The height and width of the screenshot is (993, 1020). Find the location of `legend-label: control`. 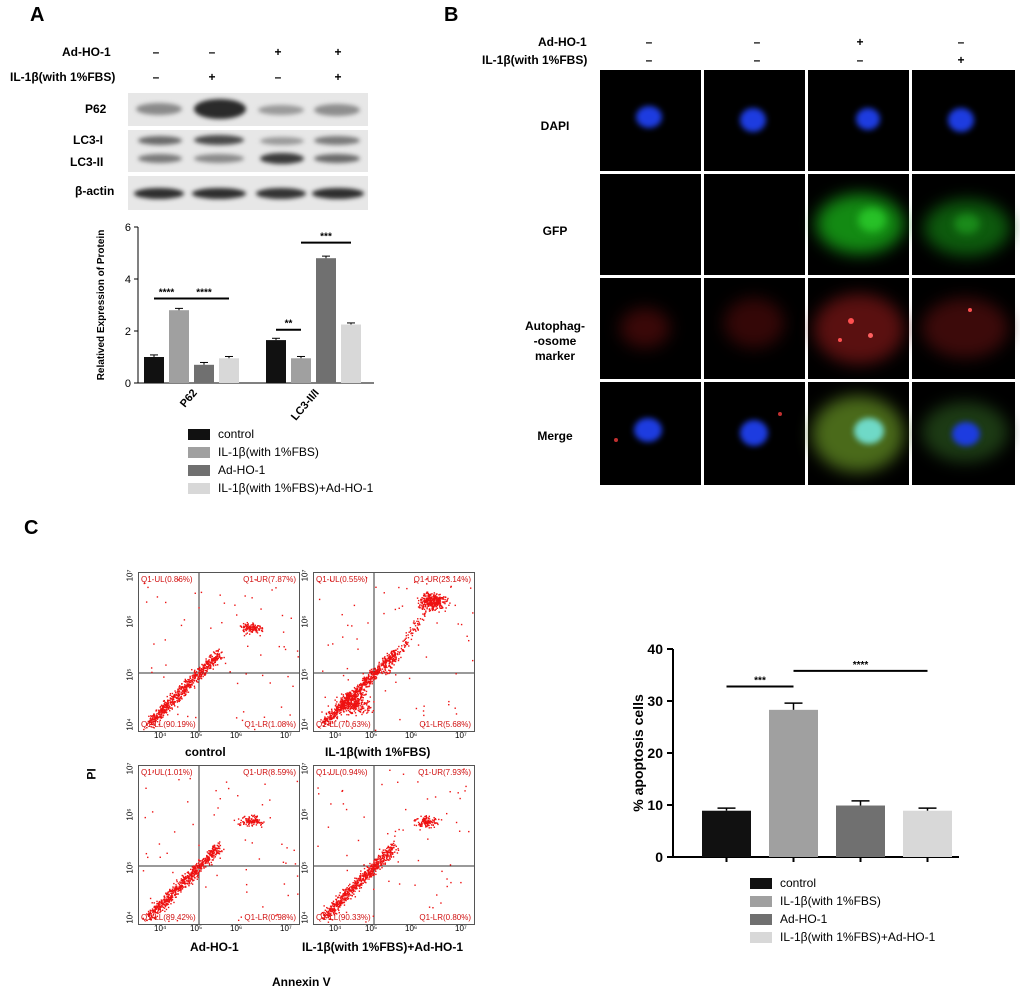

legend-label: control is located at coordinates (236, 434).